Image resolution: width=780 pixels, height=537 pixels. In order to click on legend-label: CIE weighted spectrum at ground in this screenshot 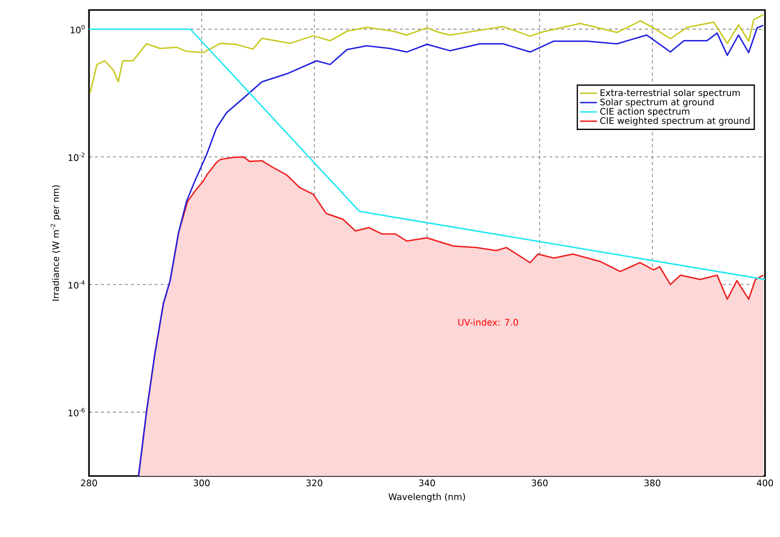, I will do `click(675, 121)`.